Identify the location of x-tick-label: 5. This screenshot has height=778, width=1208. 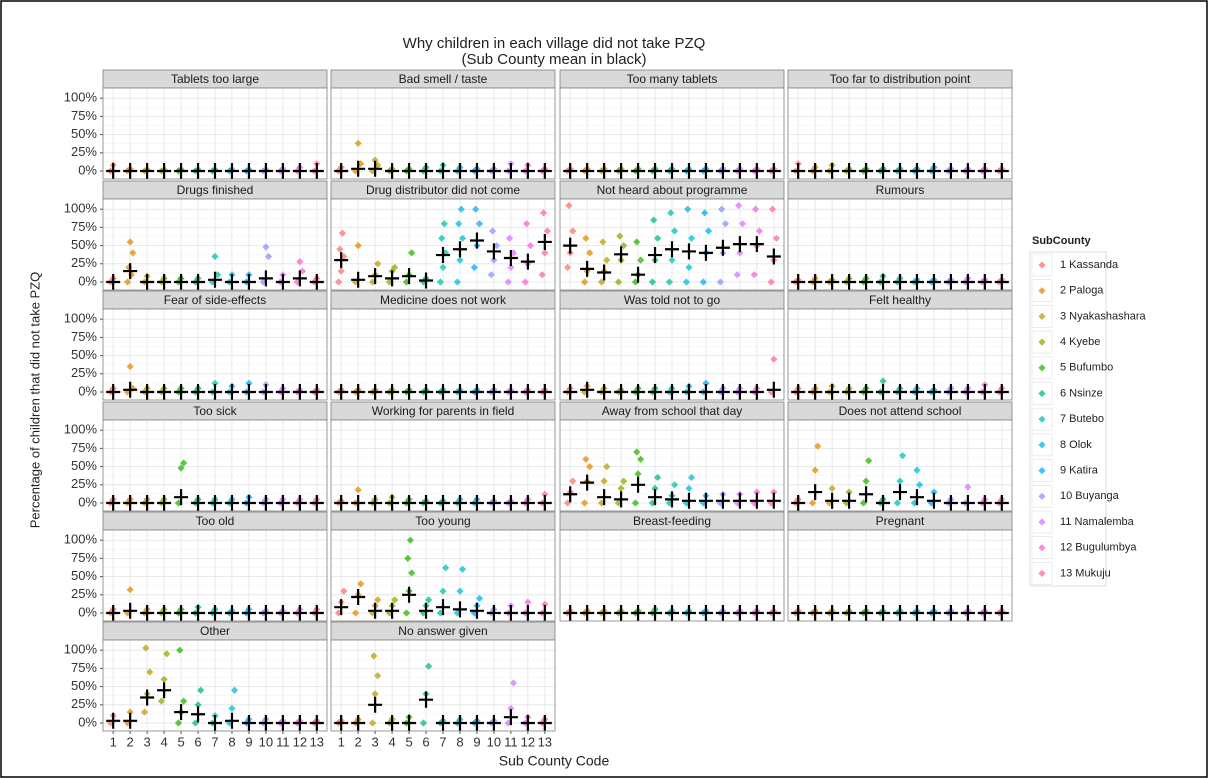
(180, 741).